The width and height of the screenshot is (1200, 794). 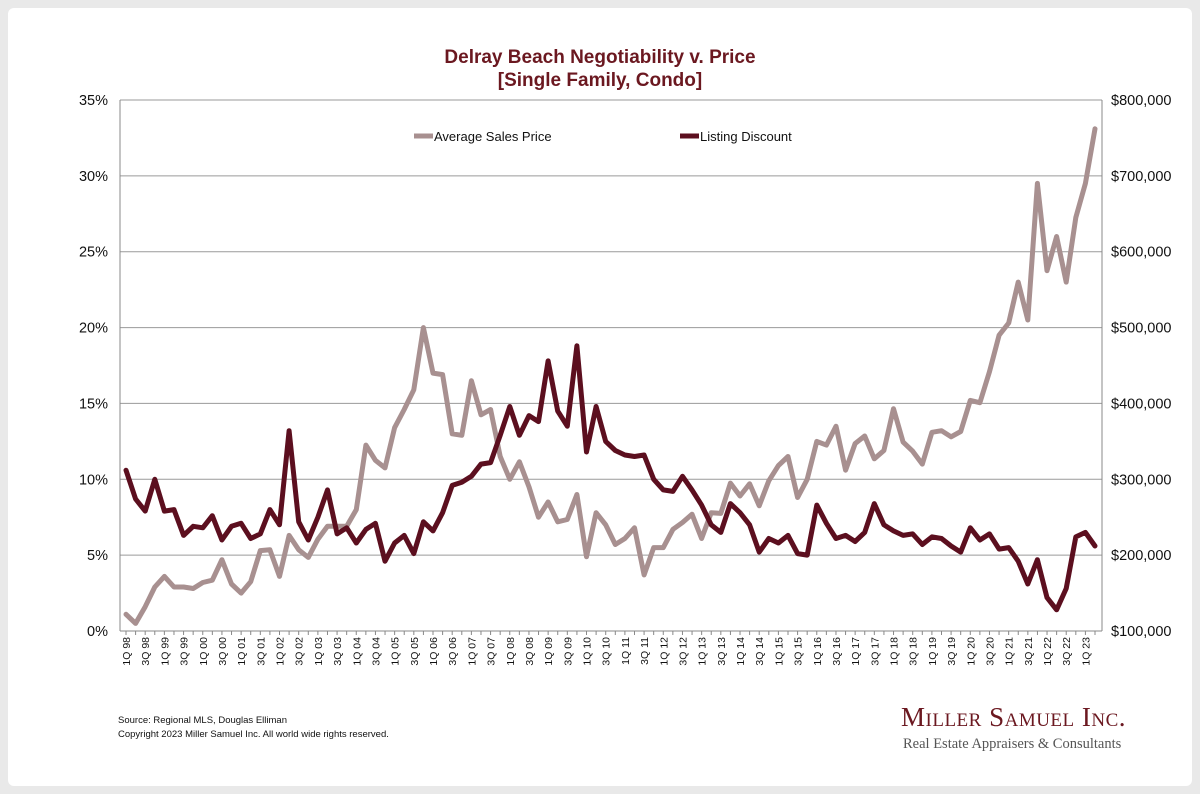 What do you see at coordinates (202, 720) in the screenshot?
I see `source-note: Source: Regional MLS, Douglas Elliman` at bounding box center [202, 720].